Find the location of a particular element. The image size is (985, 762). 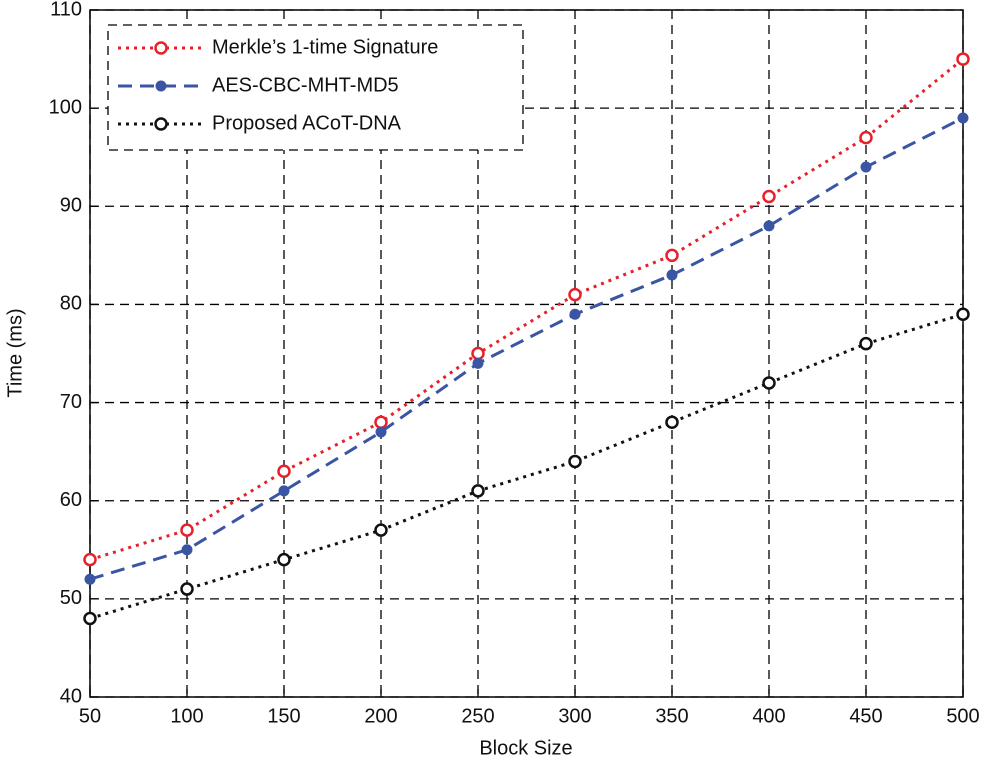

y-tick-label: 70 is located at coordinates (71, 402).